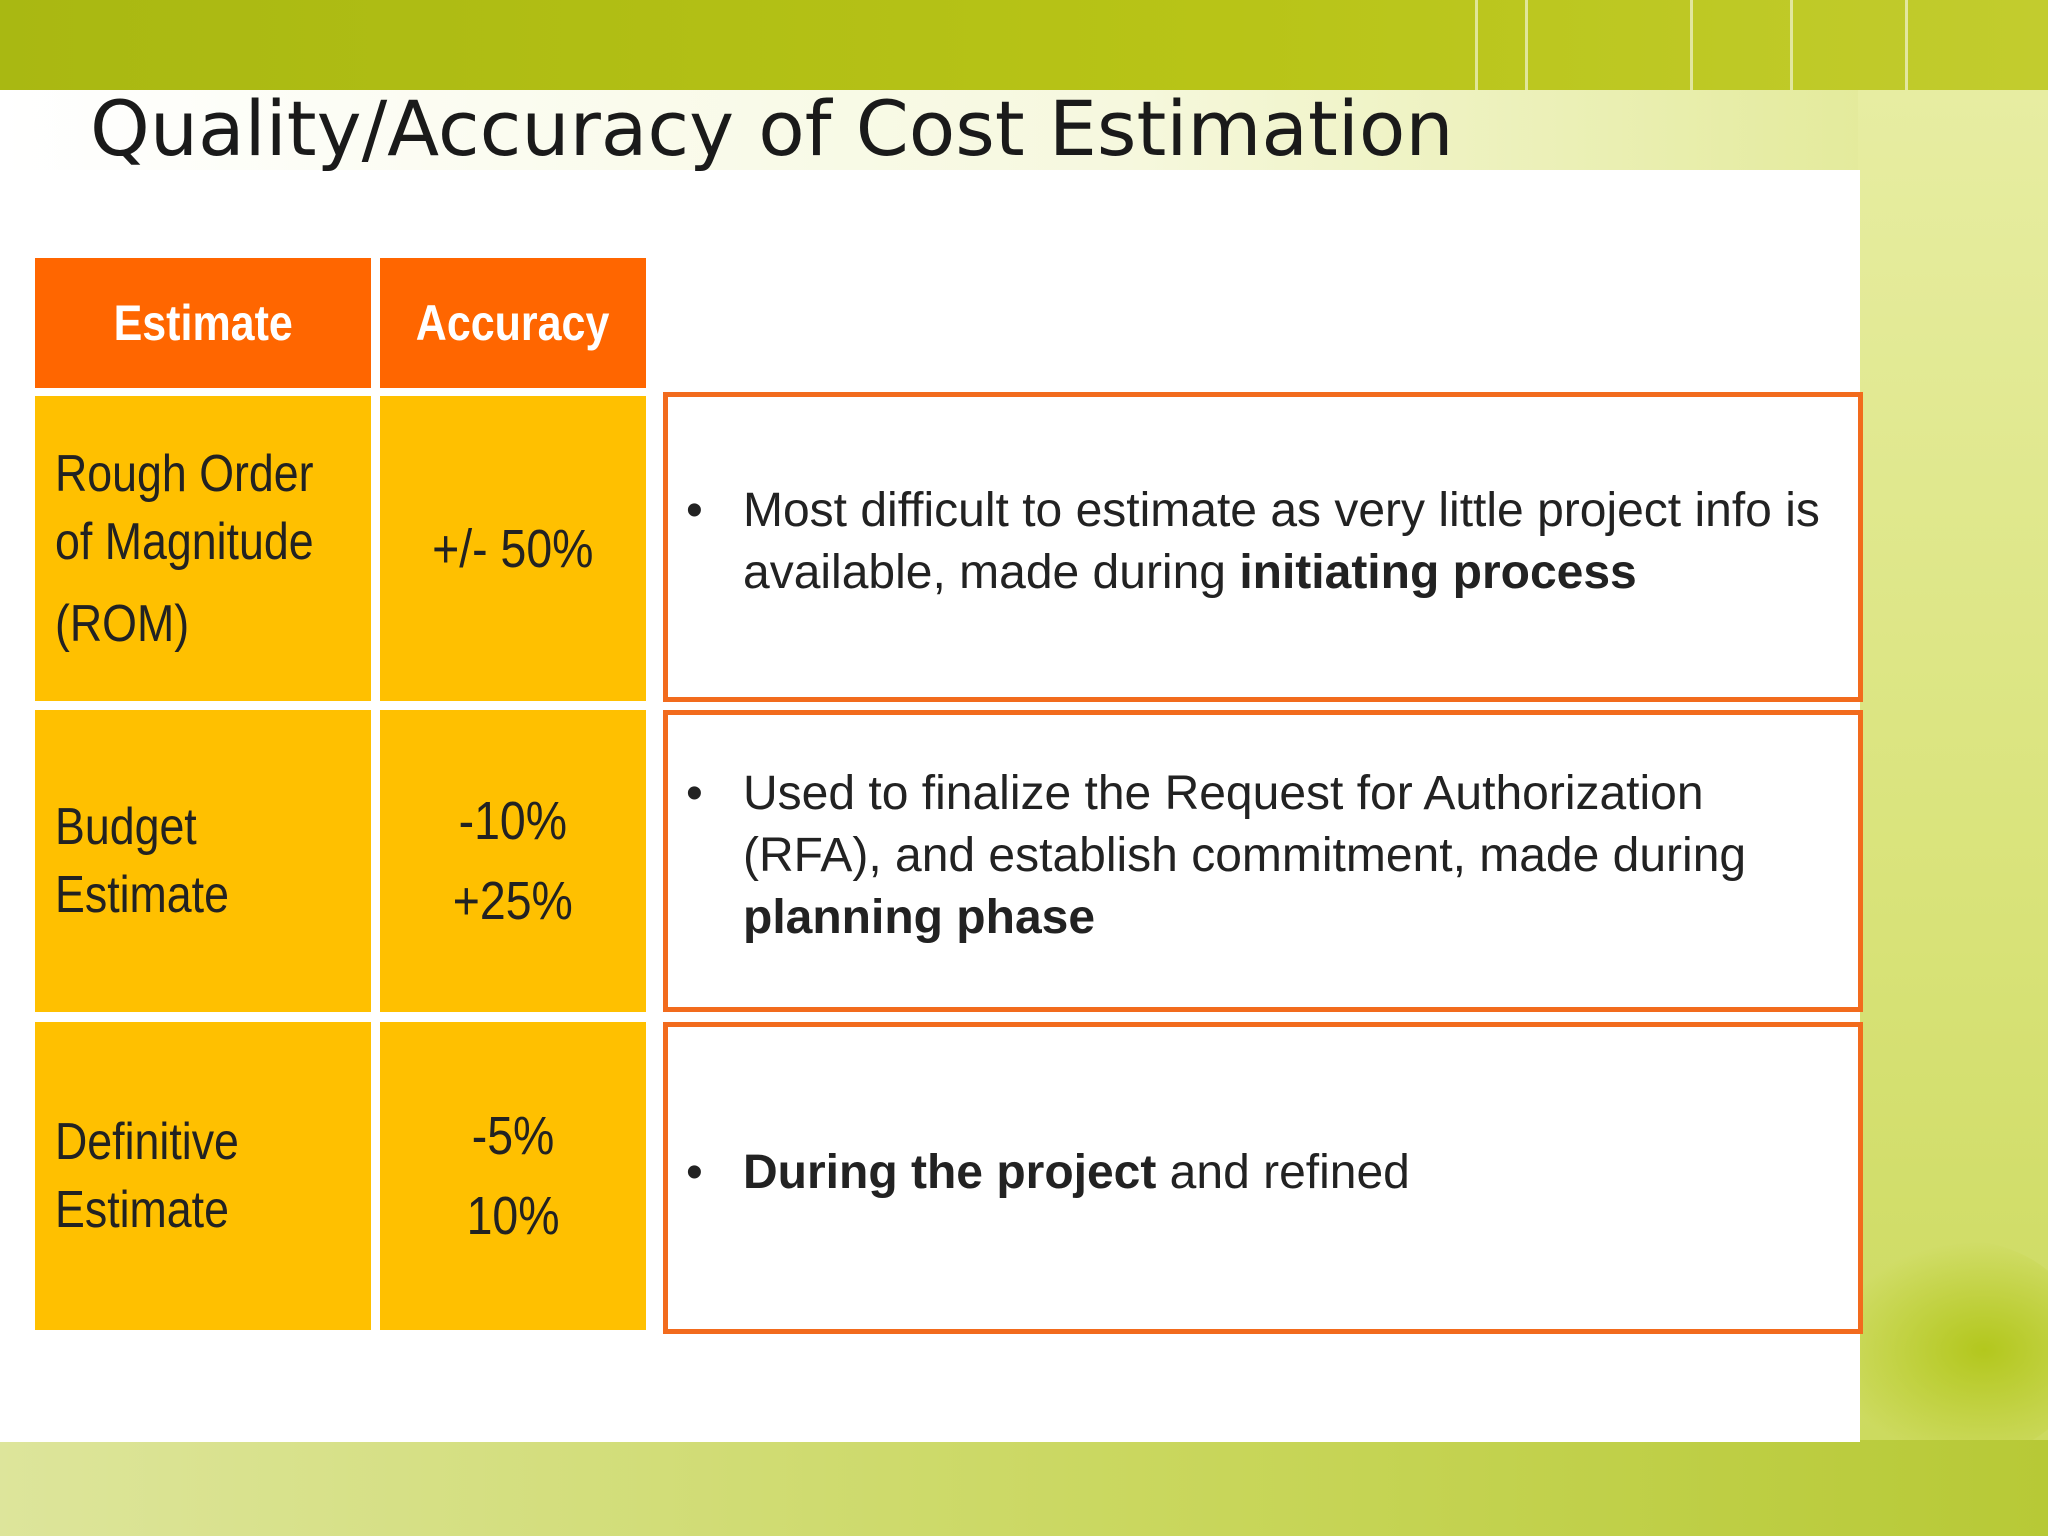 This screenshot has width=2048, height=1536. I want to click on accuracy-line: 10%, so click(513, 1216).